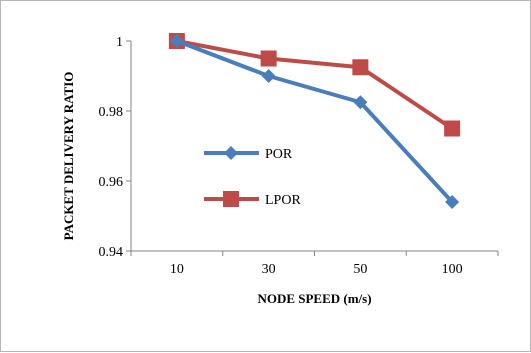 This screenshot has height=353, width=531. Describe the element at coordinates (119, 42) in the screenshot. I see `y-tick-label: 1` at that location.